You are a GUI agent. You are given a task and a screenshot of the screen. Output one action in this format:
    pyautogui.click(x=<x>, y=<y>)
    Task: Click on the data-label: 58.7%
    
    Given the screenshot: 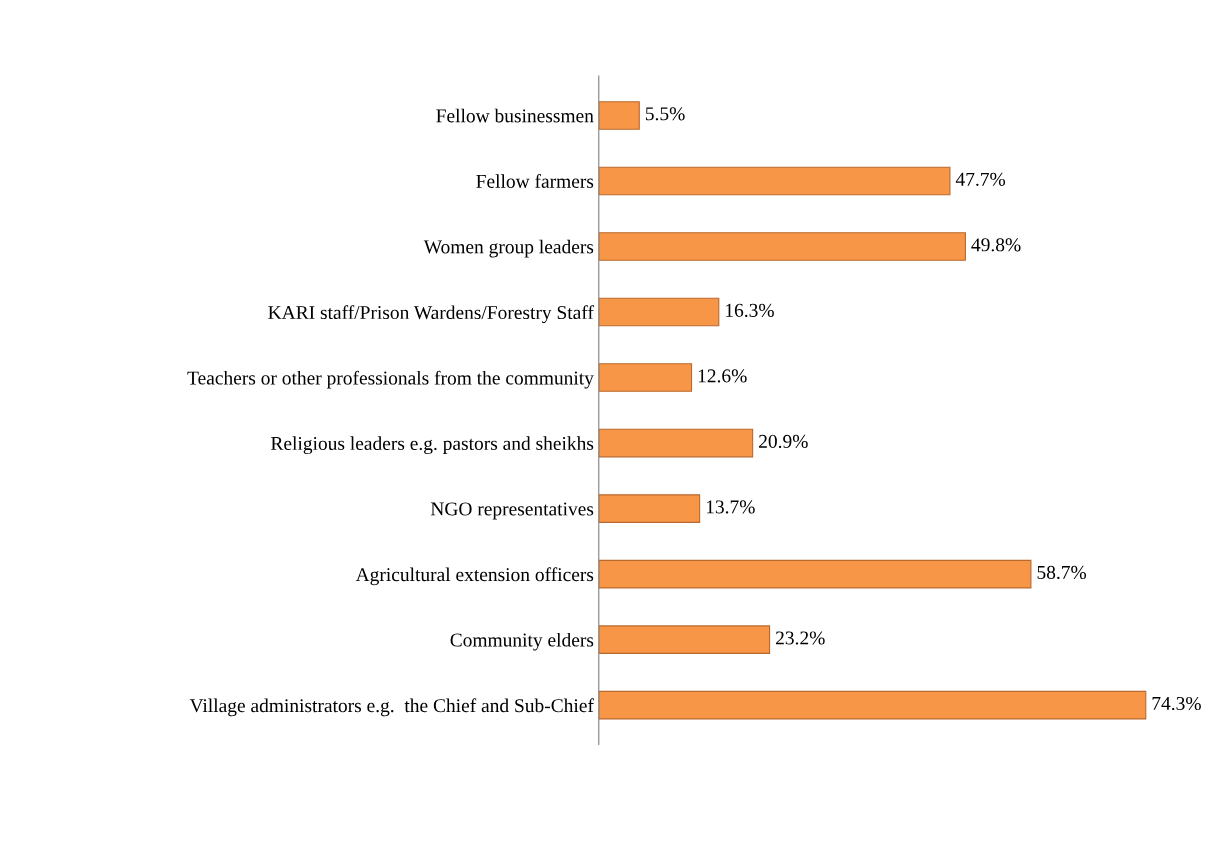 What is the action you would take?
    pyautogui.click(x=1062, y=572)
    